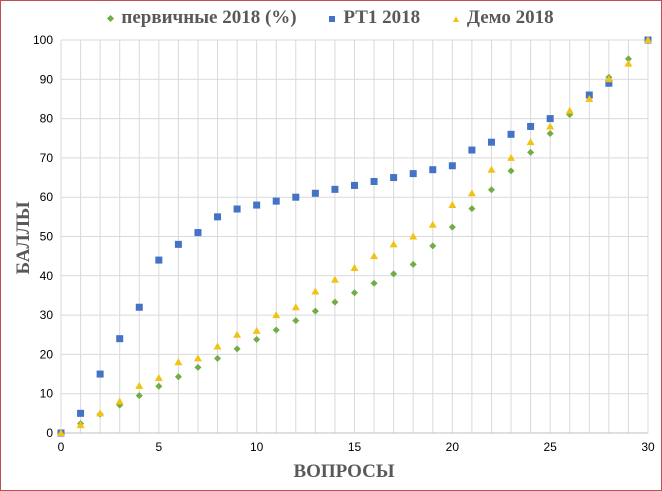 Image resolution: width=662 pixels, height=491 pixels. Describe the element at coordinates (209, 17) in the screenshot. I see `legend-label: первичные 2018 (%)` at that location.